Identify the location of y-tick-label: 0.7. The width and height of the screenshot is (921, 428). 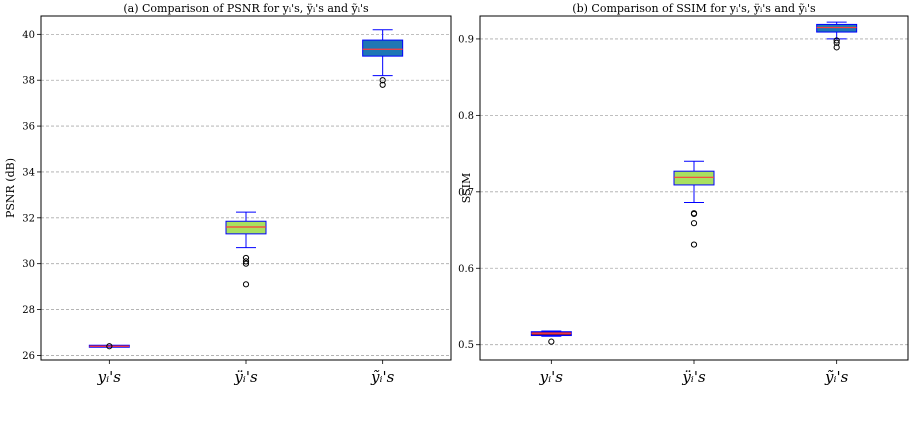
(466, 192).